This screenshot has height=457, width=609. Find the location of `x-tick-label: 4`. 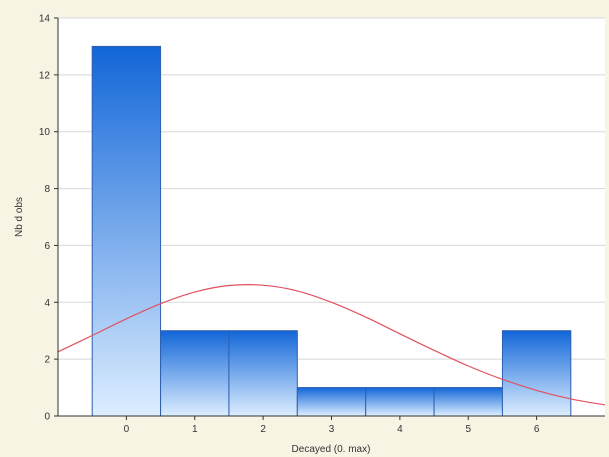

x-tick-label: 4 is located at coordinates (400, 429).